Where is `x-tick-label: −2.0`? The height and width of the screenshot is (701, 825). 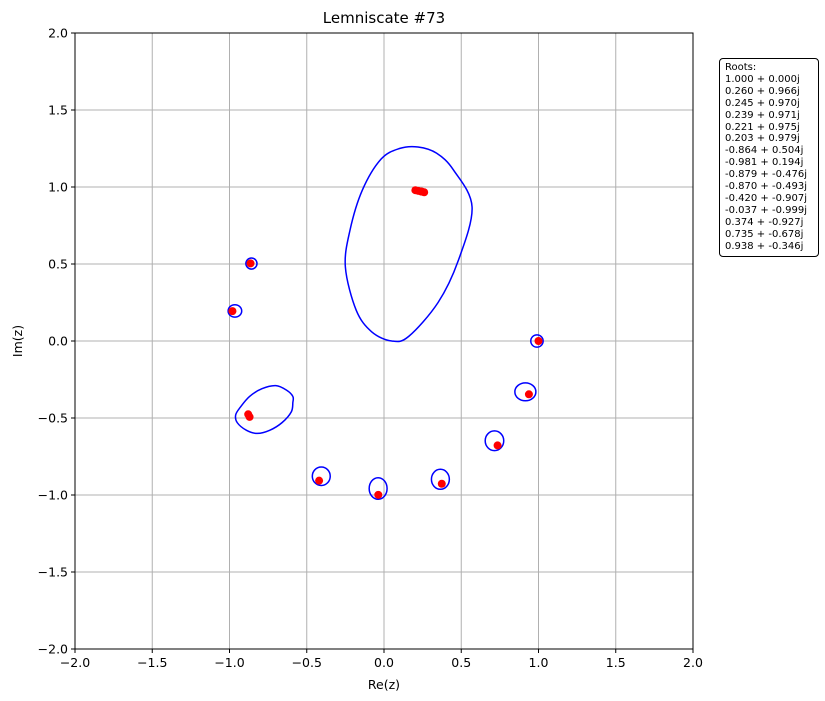
x-tick-label: −2.0 is located at coordinates (75, 662).